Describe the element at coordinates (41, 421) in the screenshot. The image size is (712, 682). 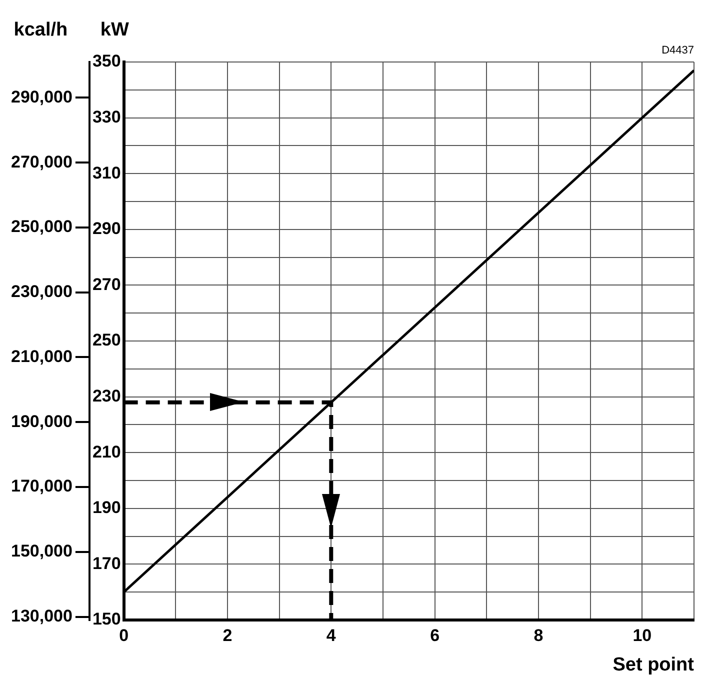
I see `y2-tick-label: 190,000` at that location.